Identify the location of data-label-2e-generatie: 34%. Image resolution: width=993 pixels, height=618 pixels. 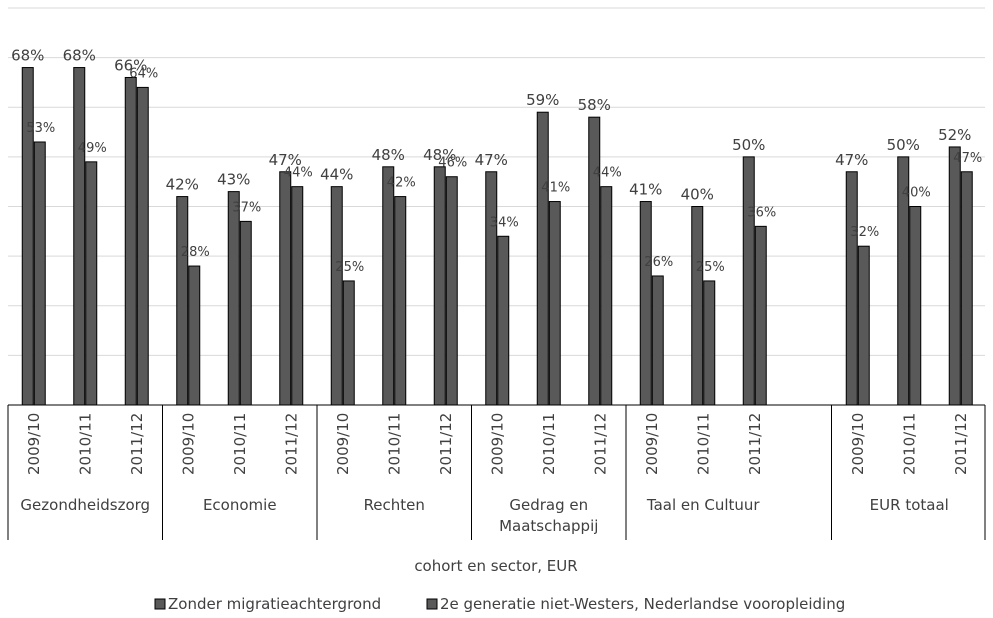
(504, 222).